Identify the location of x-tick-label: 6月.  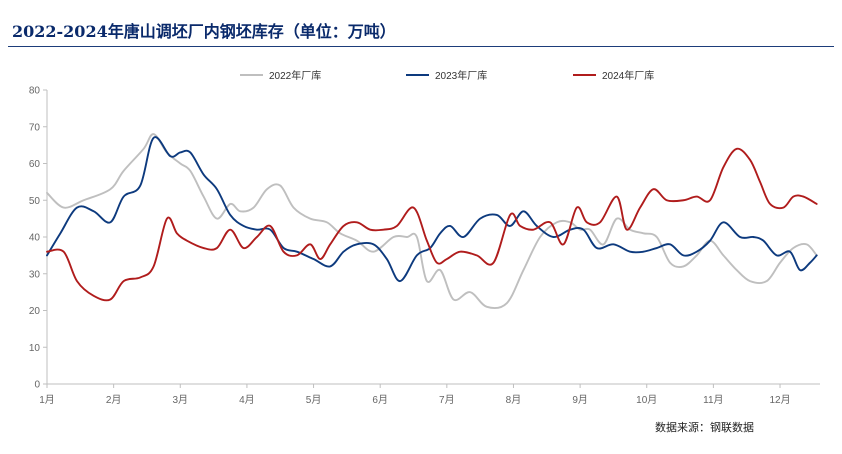
(380, 400).